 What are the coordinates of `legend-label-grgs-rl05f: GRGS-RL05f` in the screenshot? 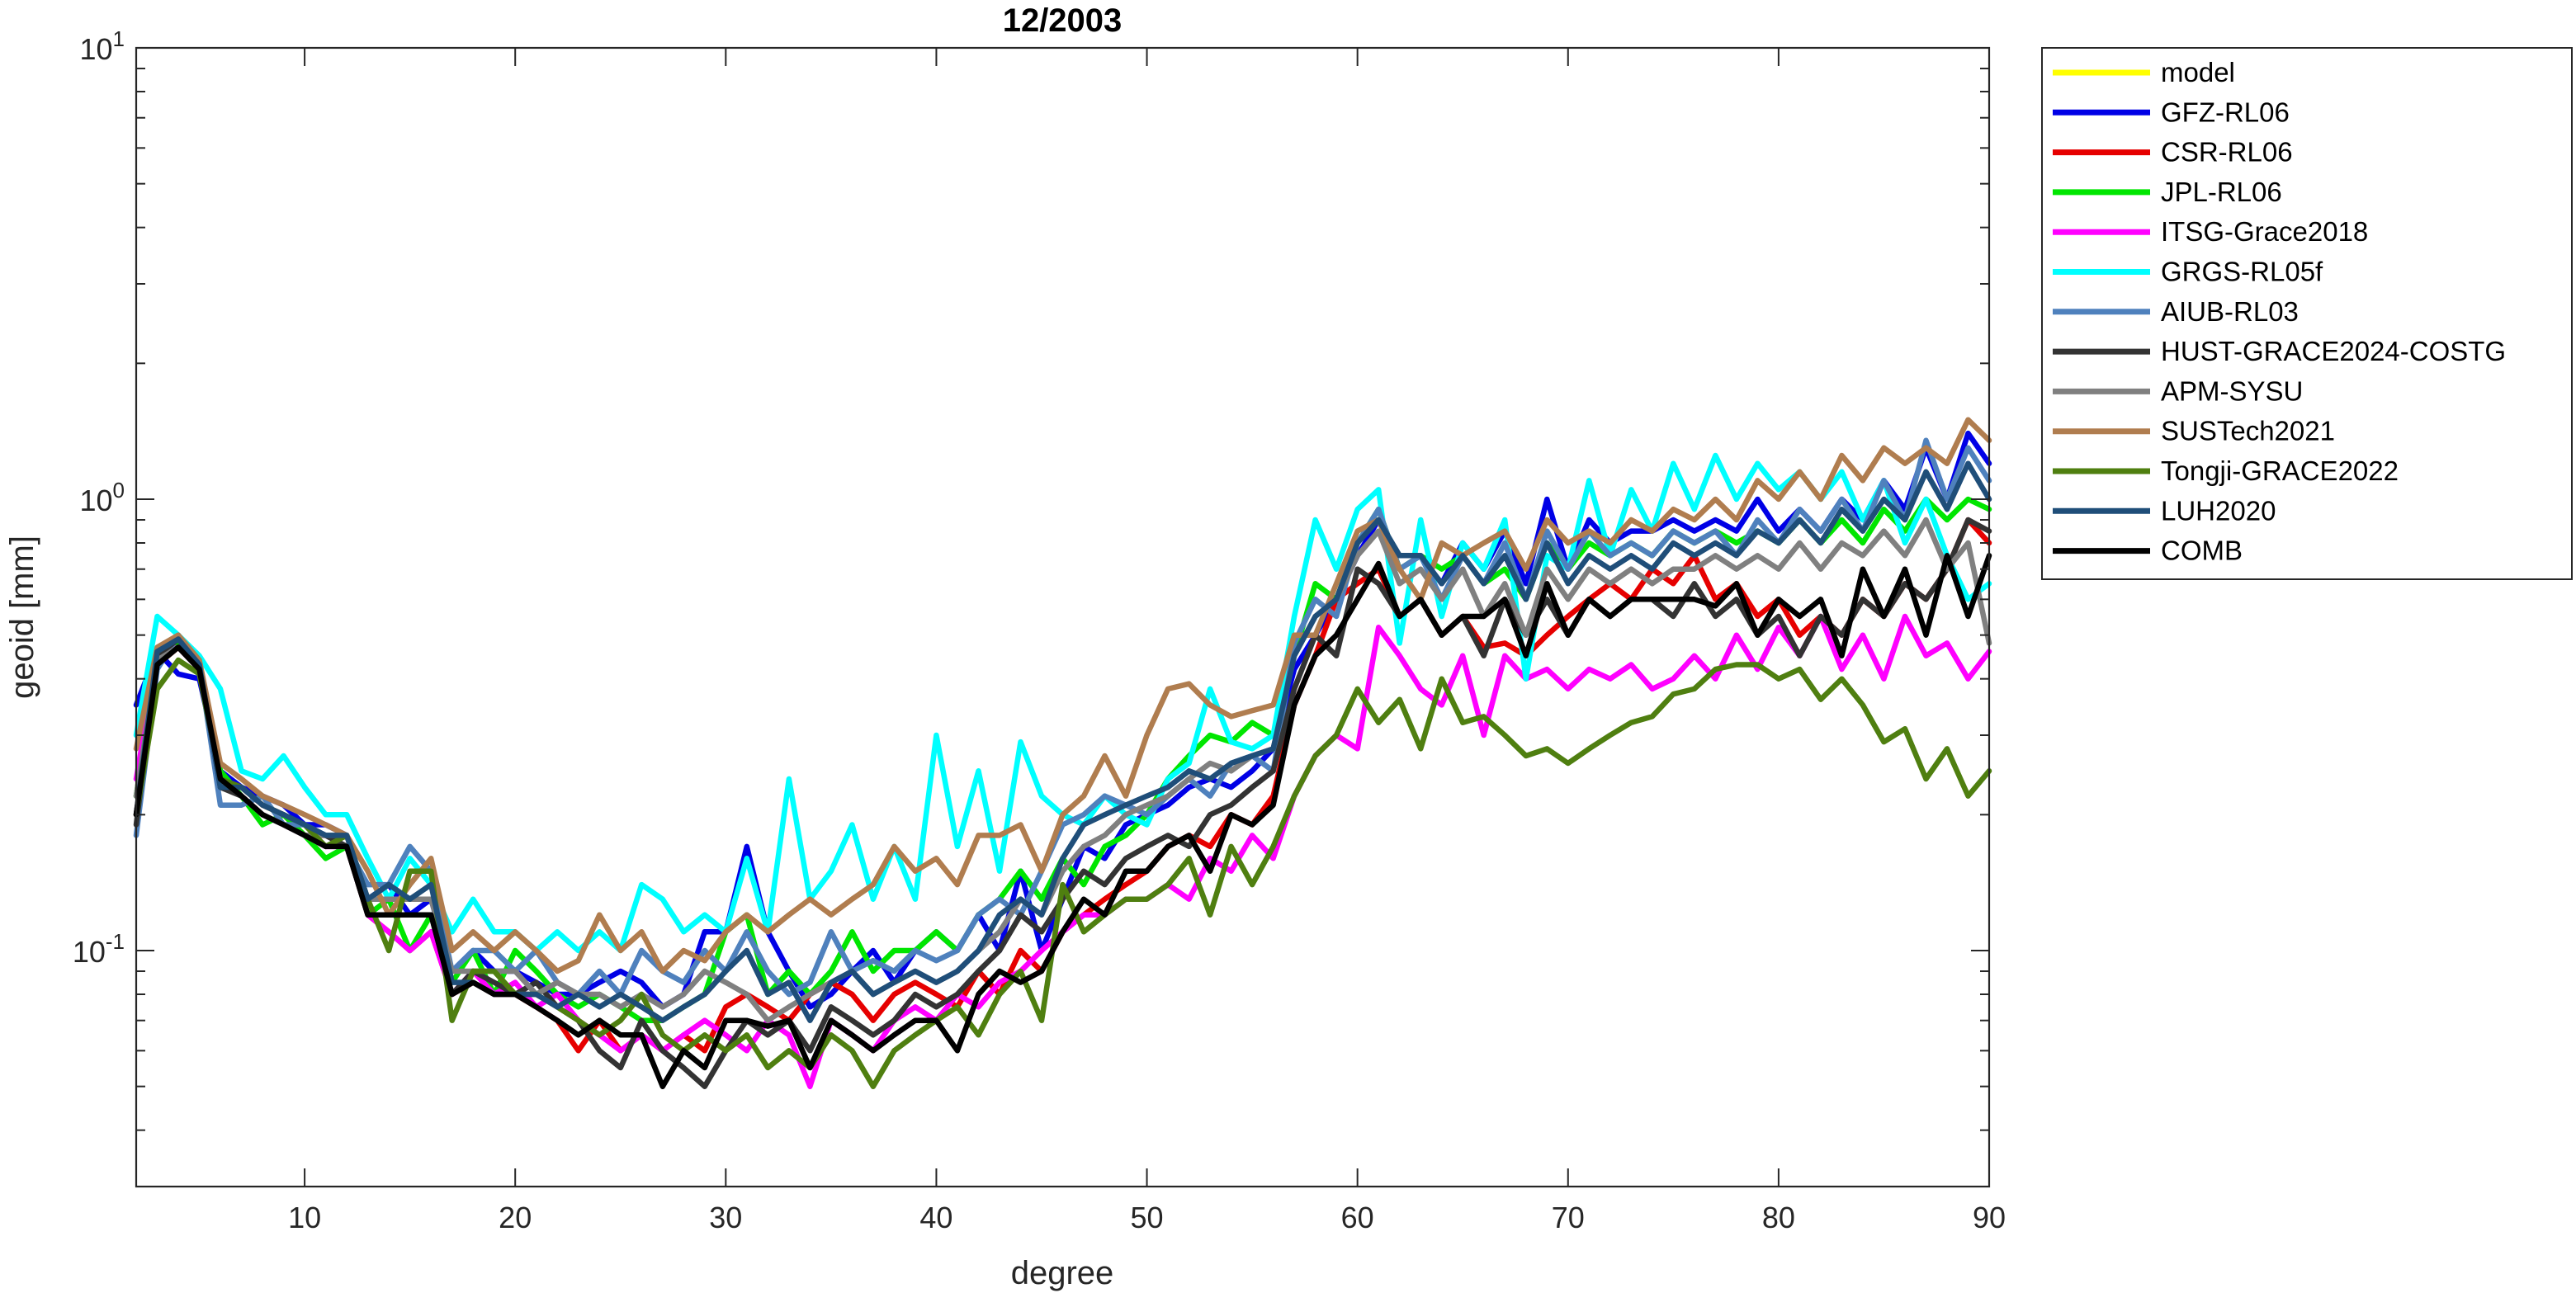 It's located at (2242, 272).